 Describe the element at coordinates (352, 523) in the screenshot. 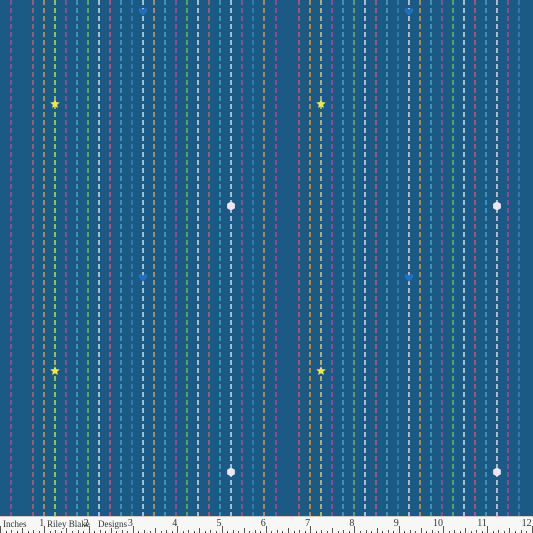

I see `ruler-number: 8` at that location.